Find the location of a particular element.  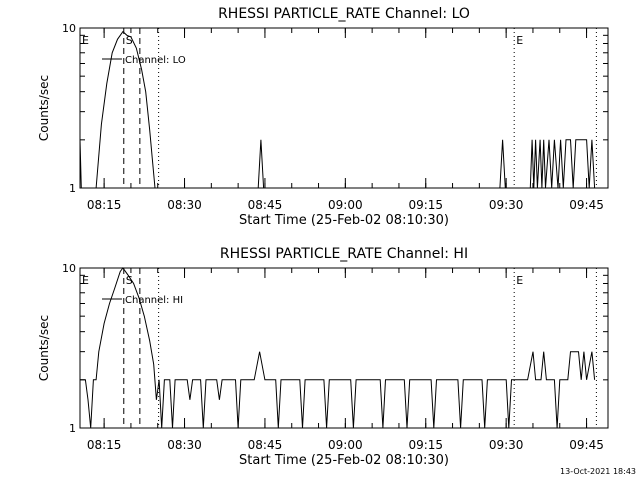

legend-label: Channel: LO is located at coordinates (155, 60).